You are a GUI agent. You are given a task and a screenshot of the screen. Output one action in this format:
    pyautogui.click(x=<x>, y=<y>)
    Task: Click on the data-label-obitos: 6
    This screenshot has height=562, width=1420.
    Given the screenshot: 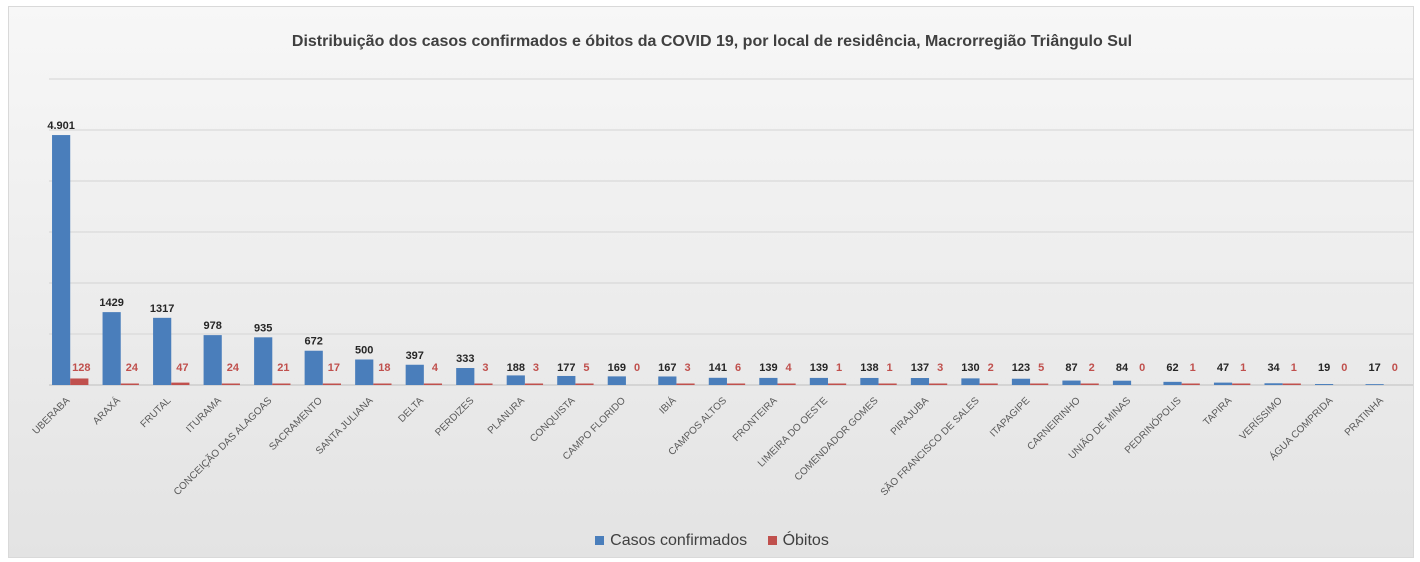 What is the action you would take?
    pyautogui.click(x=738, y=368)
    